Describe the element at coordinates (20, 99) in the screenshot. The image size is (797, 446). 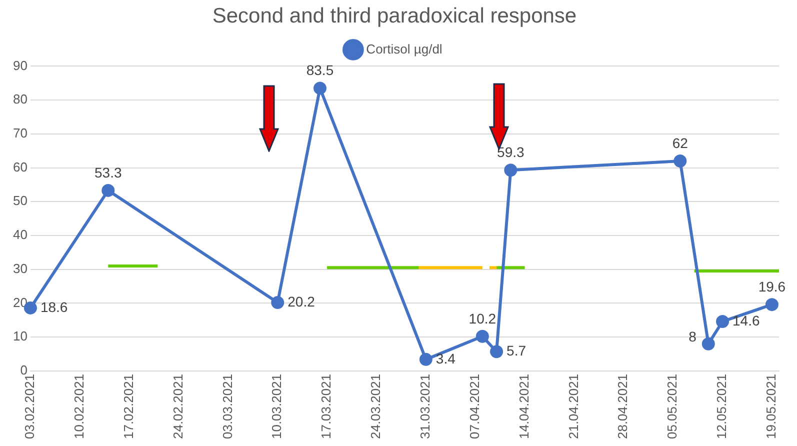
I see `y-tick-label: 80` at that location.